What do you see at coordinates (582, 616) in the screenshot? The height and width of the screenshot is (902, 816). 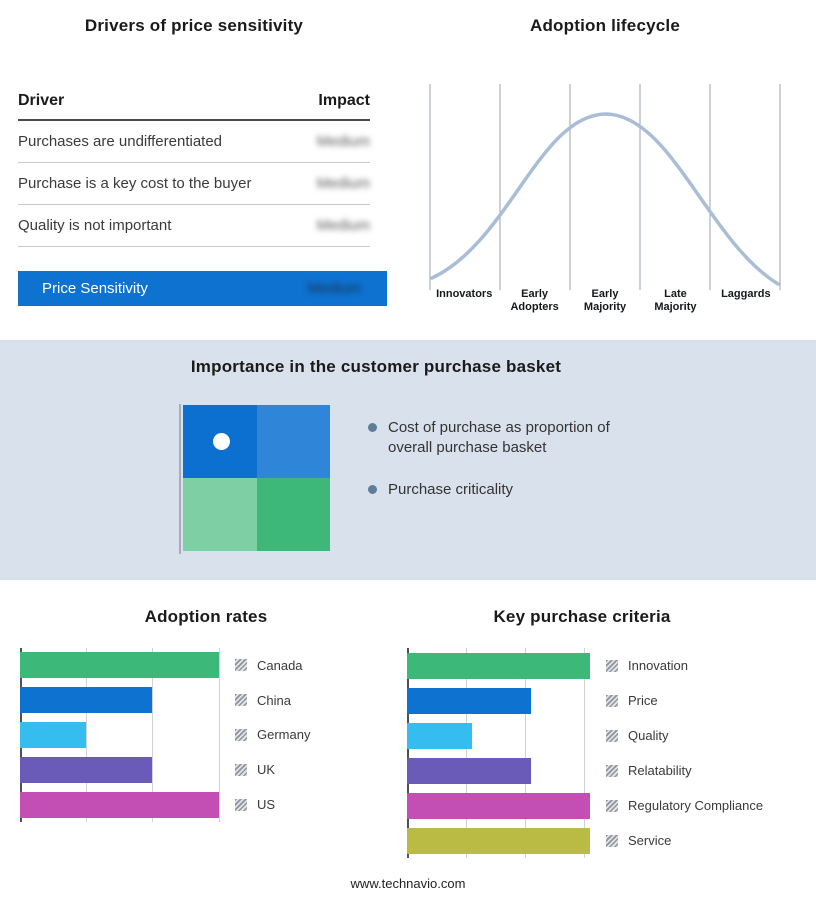 I see `key-purchase-criteria-title: Key purchase criteria` at bounding box center [582, 616].